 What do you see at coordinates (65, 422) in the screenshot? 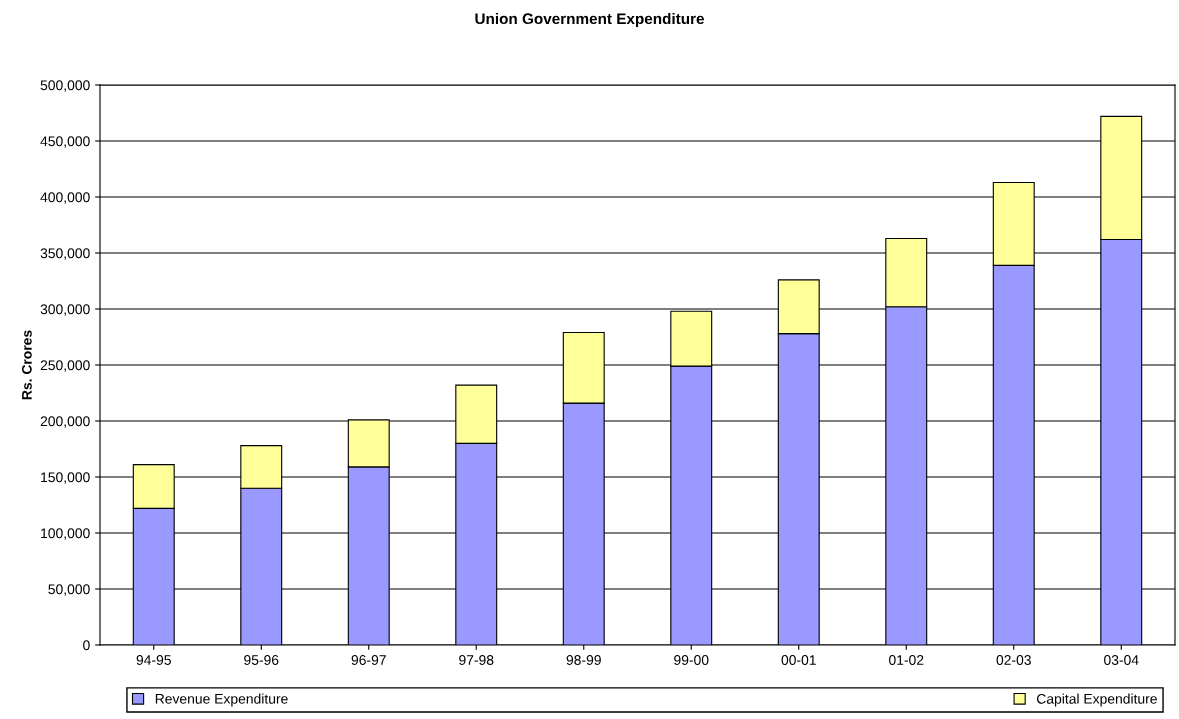
I see `y-tick-label: 200,000` at bounding box center [65, 422].